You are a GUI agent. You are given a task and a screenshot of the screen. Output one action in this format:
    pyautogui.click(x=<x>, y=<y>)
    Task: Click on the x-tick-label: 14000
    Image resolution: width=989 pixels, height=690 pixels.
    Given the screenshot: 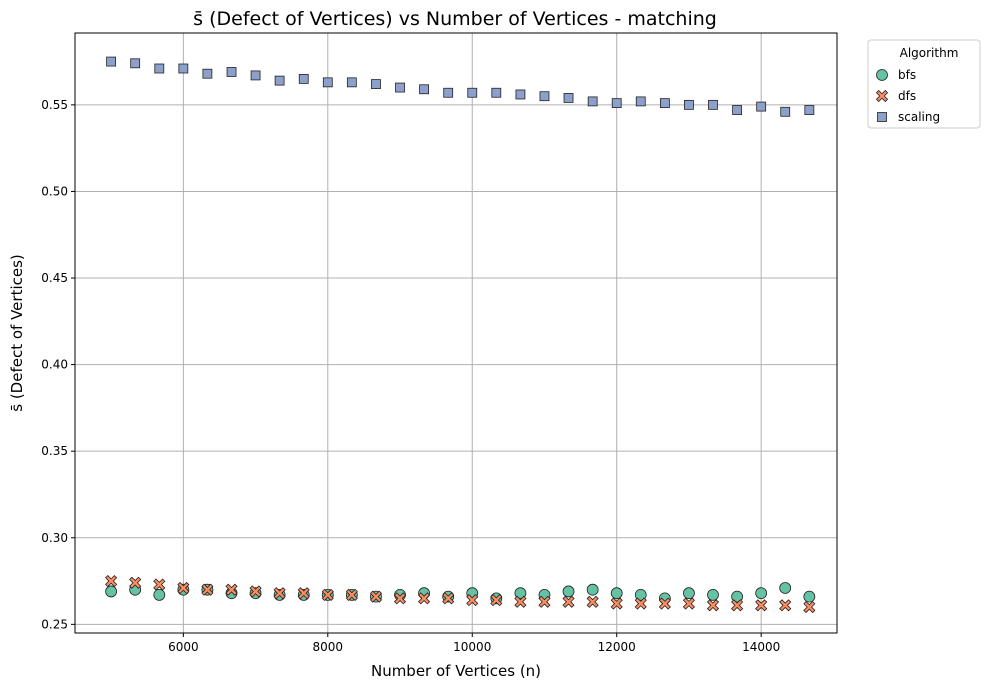 What is the action you would take?
    pyautogui.click(x=761, y=647)
    